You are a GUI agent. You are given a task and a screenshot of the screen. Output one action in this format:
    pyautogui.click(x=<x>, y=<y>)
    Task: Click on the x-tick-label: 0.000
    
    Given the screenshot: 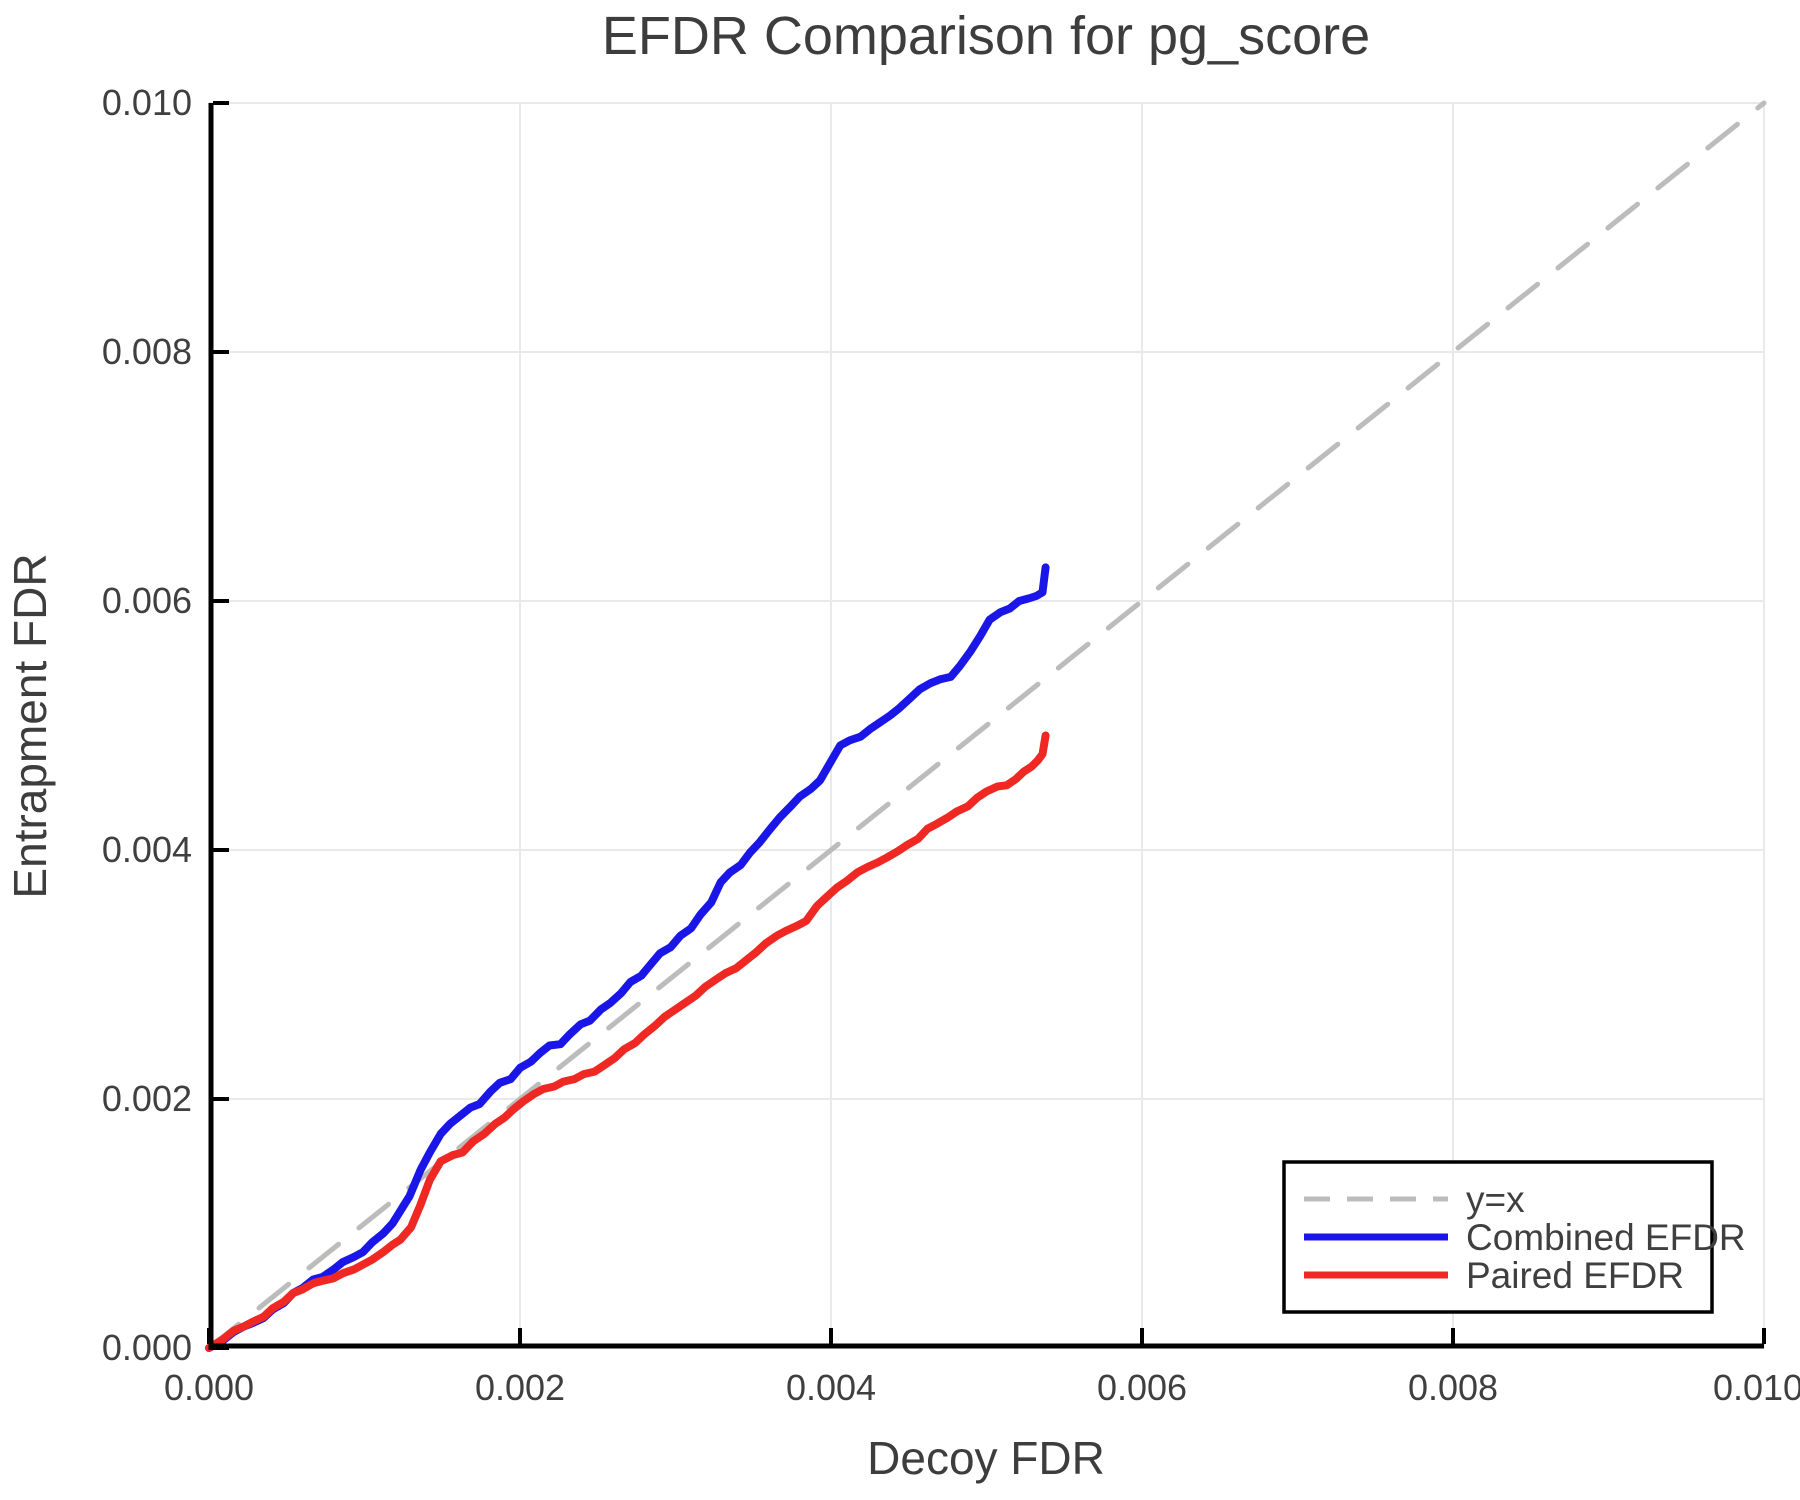 What is the action you would take?
    pyautogui.click(x=209, y=1387)
    